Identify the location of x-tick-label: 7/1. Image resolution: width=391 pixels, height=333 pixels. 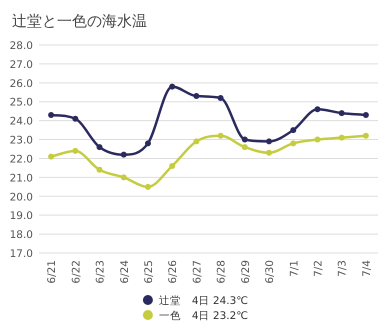
(294, 268).